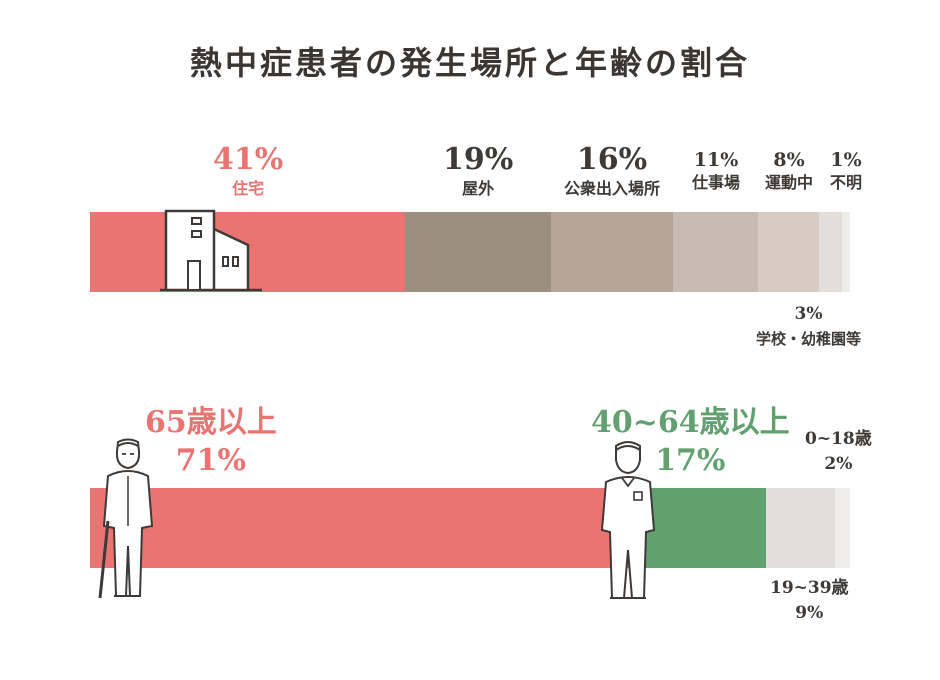  What do you see at coordinates (690, 460) in the screenshot?
I see `age-1-percent: 17%` at bounding box center [690, 460].